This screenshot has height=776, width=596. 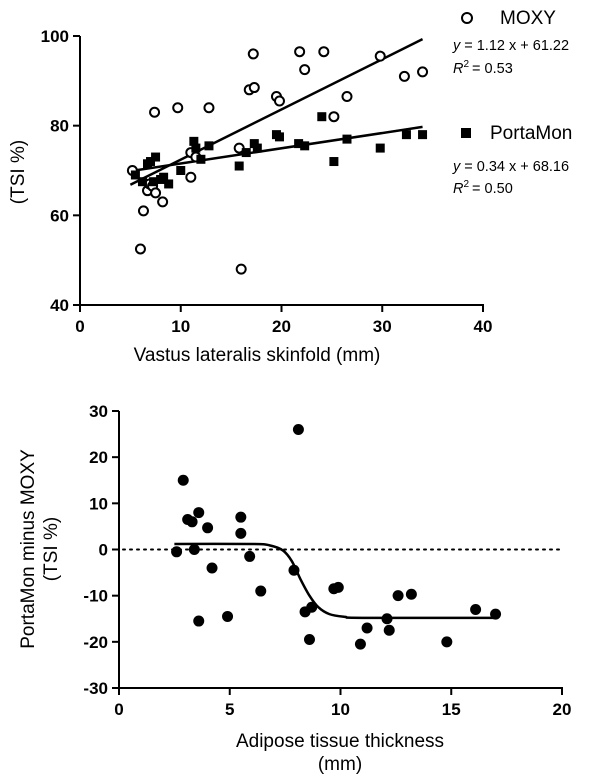 I want to click on fit-lines, so click(x=276, y=112).